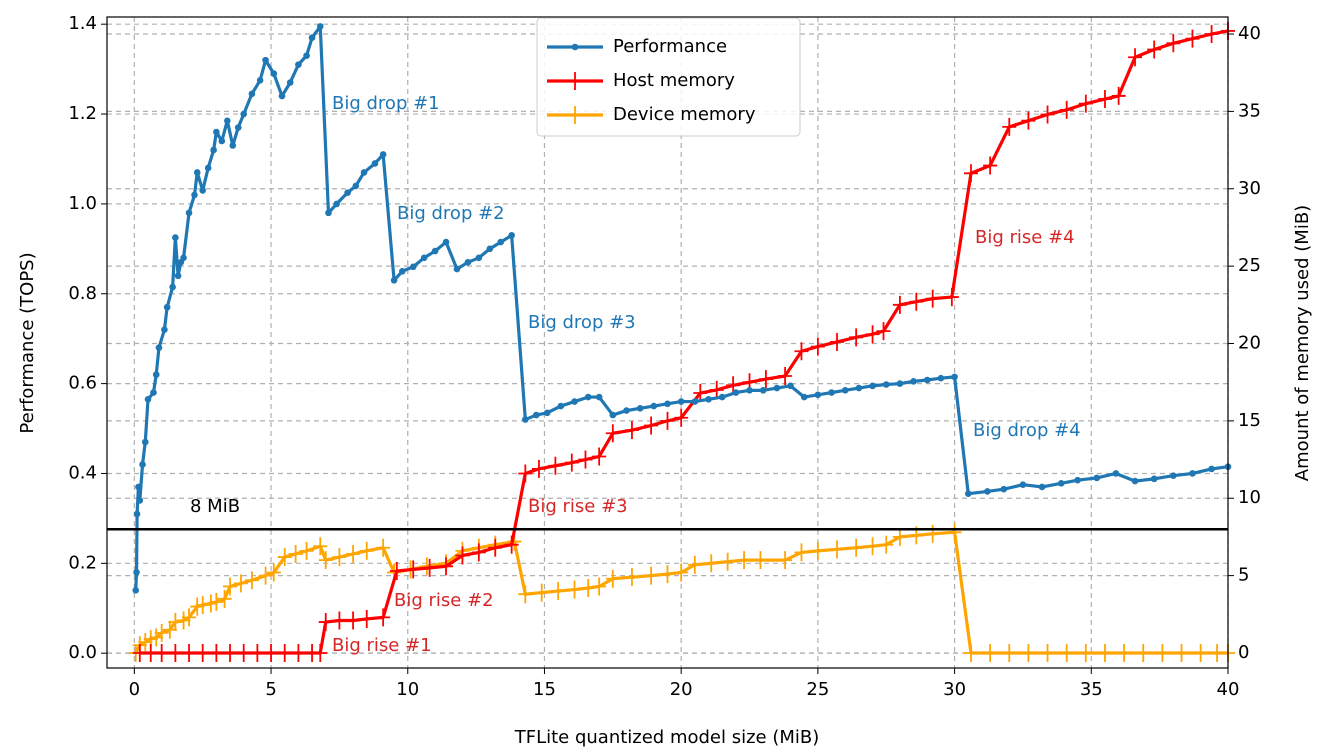  I want to click on x-tick-label: 15, so click(544, 689).